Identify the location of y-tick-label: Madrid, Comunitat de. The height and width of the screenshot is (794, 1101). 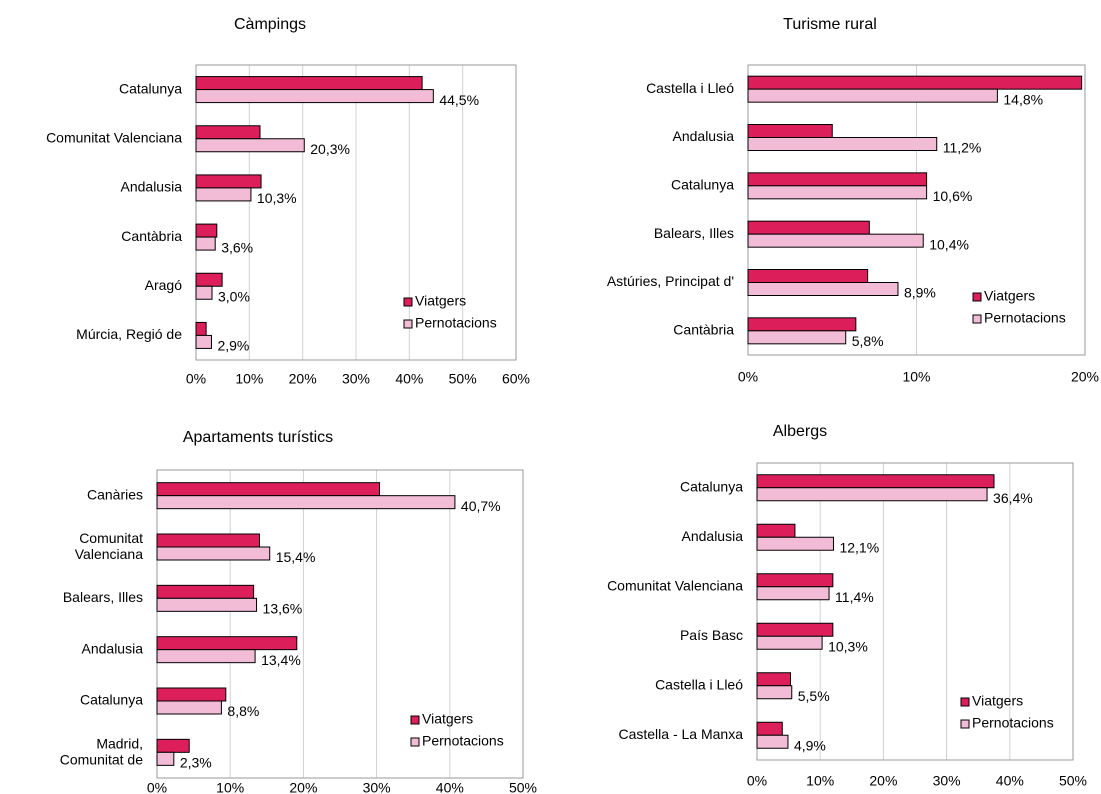
(101, 751).